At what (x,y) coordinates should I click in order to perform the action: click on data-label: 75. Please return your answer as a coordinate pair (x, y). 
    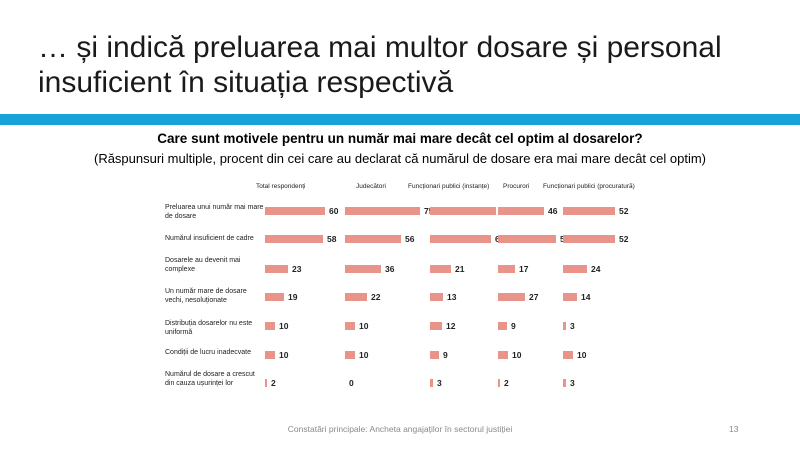
    Looking at the image, I should click on (429, 211).